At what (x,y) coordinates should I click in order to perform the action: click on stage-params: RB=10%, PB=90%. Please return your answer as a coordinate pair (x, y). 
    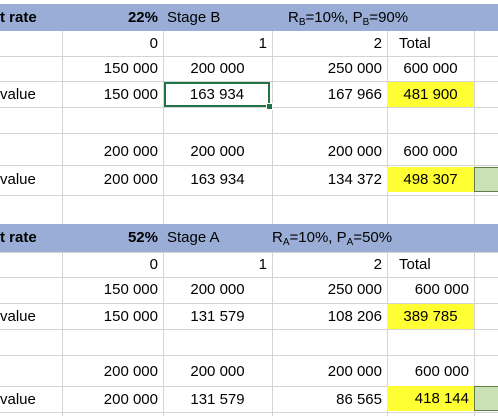
    Looking at the image, I should click on (372, 17).